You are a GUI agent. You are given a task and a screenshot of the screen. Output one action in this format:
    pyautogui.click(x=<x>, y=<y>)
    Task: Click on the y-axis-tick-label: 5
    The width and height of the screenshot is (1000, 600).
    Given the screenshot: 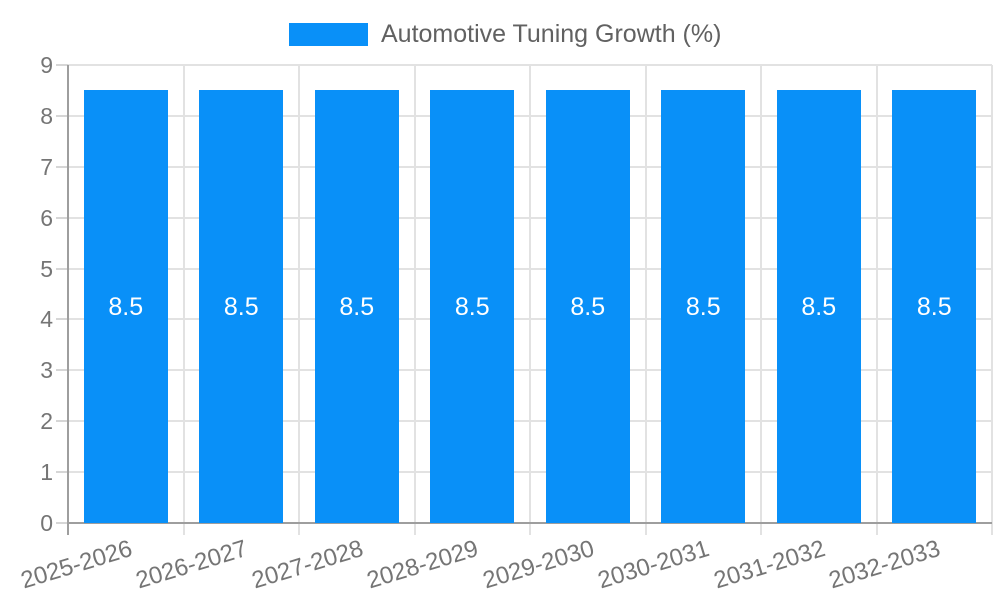 What is the action you would take?
    pyautogui.click(x=46, y=268)
    